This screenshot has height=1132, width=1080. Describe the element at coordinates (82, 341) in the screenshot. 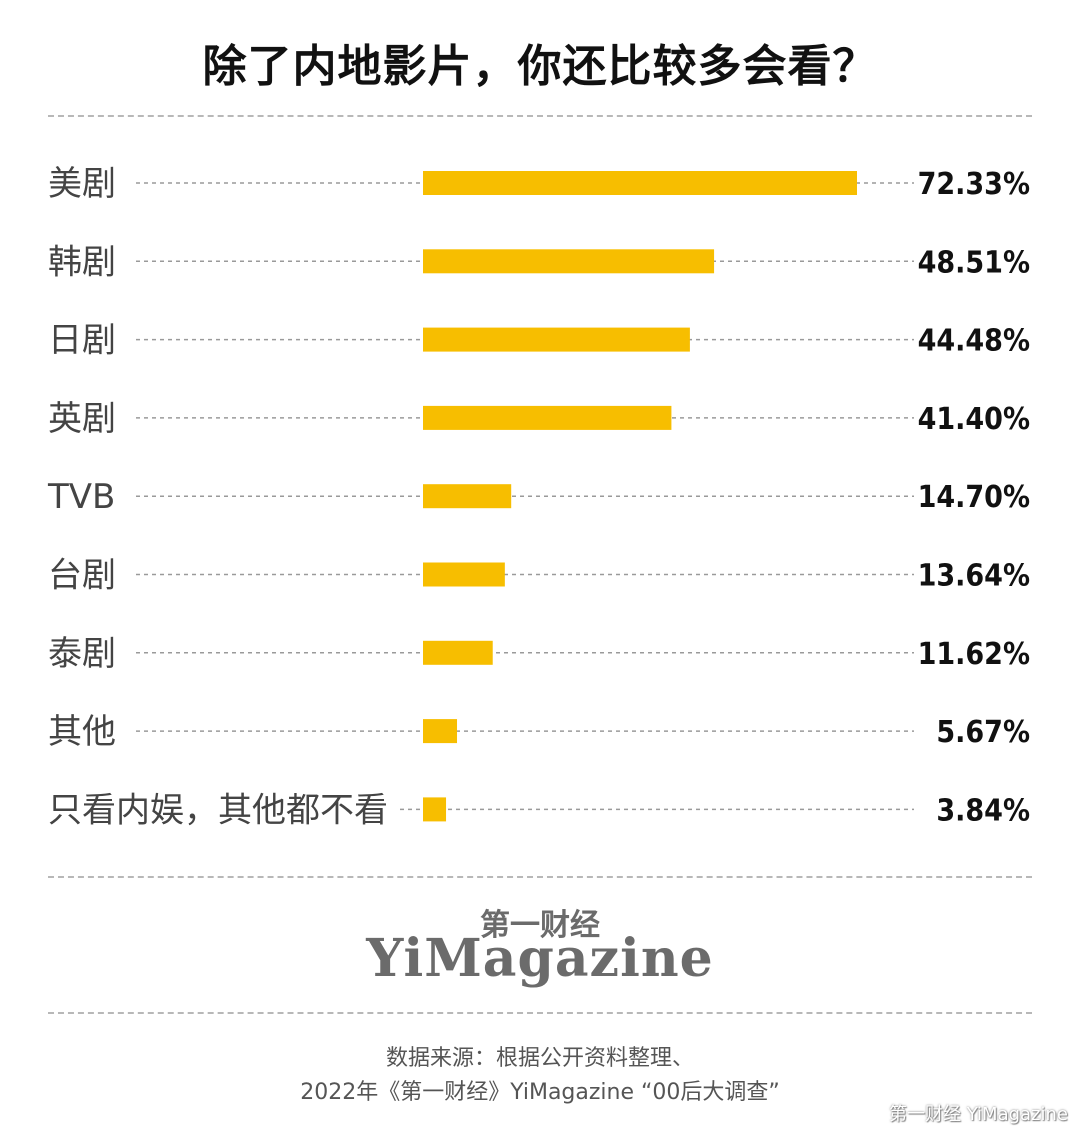

I see `category-label: 日剧` at that location.